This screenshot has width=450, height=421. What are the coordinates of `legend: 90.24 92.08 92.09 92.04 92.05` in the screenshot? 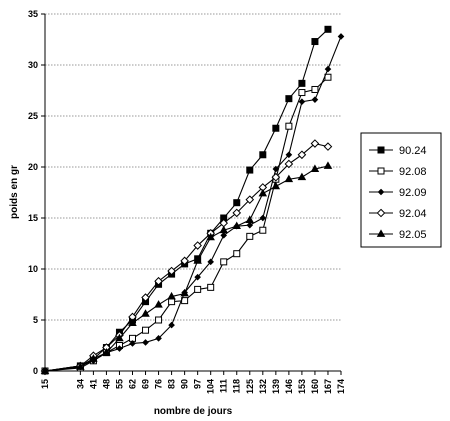 It's located at (401, 190).